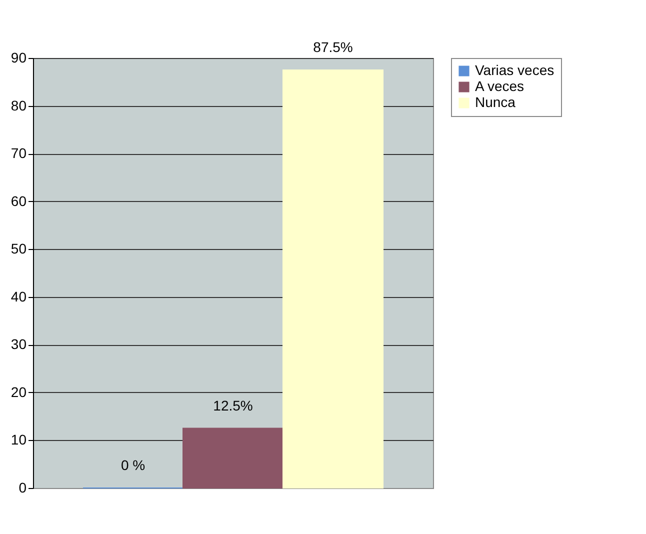 This screenshot has height=534, width=646. I want to click on y-tick-label: 40, so click(18, 296).